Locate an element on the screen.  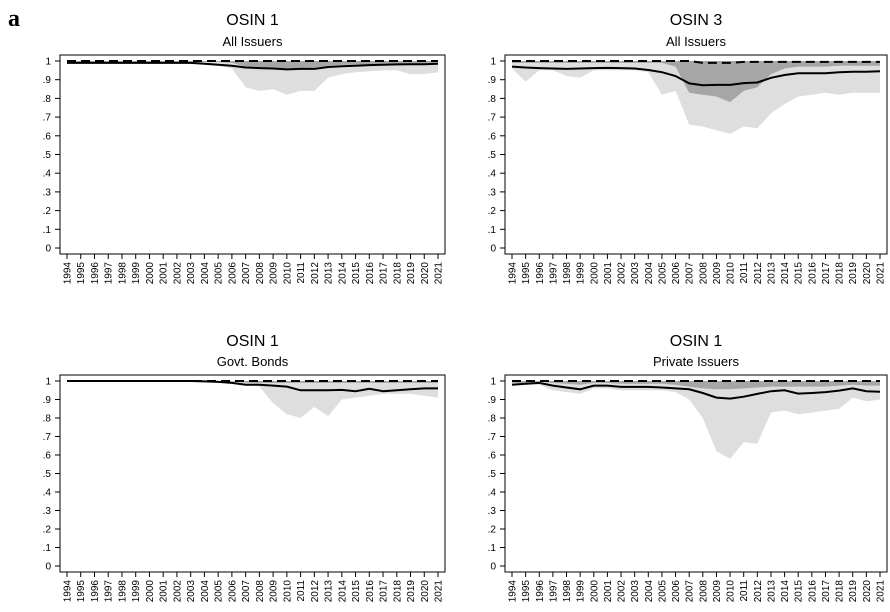
chart-subtitle: Private Issuers is located at coordinates (696, 361).